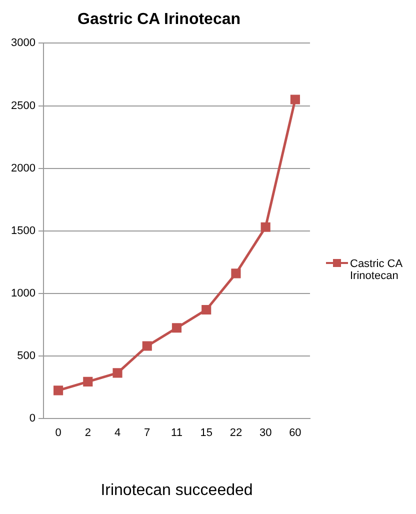 Image resolution: width=416 pixels, height=514 pixels. What do you see at coordinates (23, 106) in the screenshot?
I see `y-tick-label: 2500` at bounding box center [23, 106].